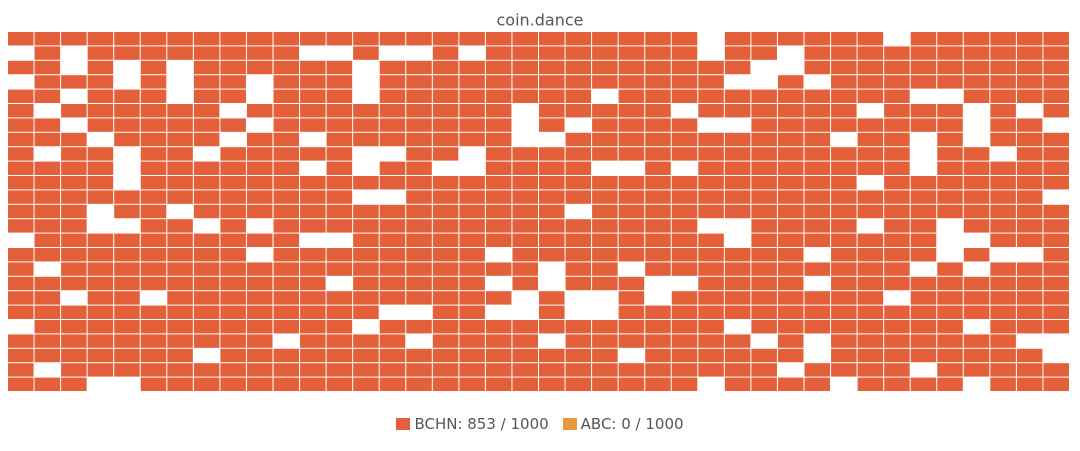  What do you see at coordinates (540, 20) in the screenshot?
I see `chart-title: coin.dance` at bounding box center [540, 20].